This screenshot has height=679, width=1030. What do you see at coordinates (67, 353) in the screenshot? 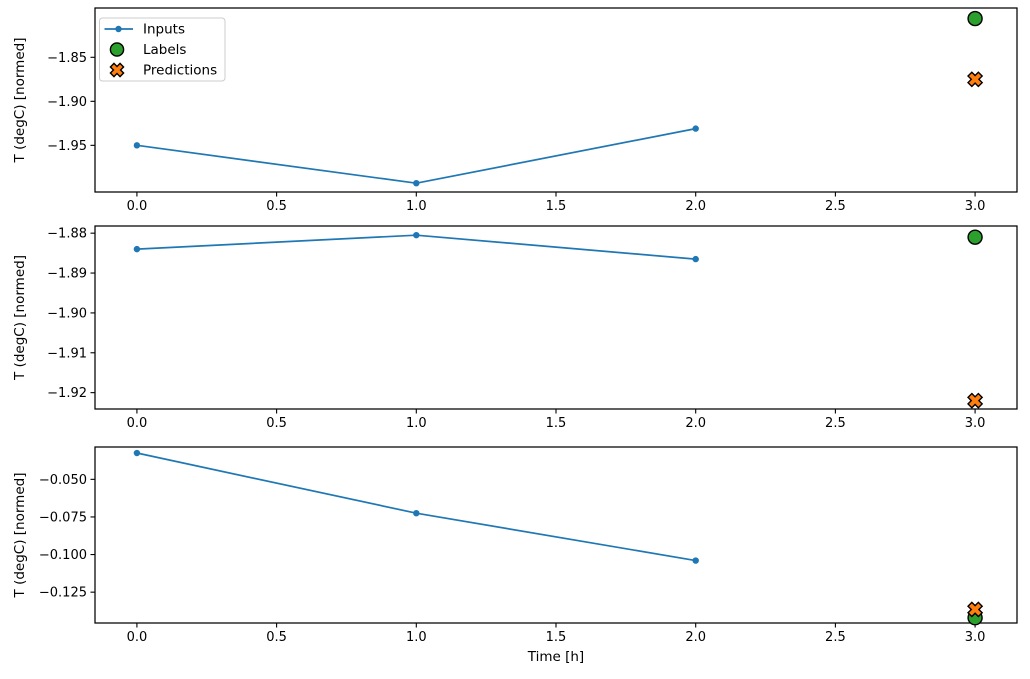
I see `y-tick-label: −1.91` at bounding box center [67, 353].